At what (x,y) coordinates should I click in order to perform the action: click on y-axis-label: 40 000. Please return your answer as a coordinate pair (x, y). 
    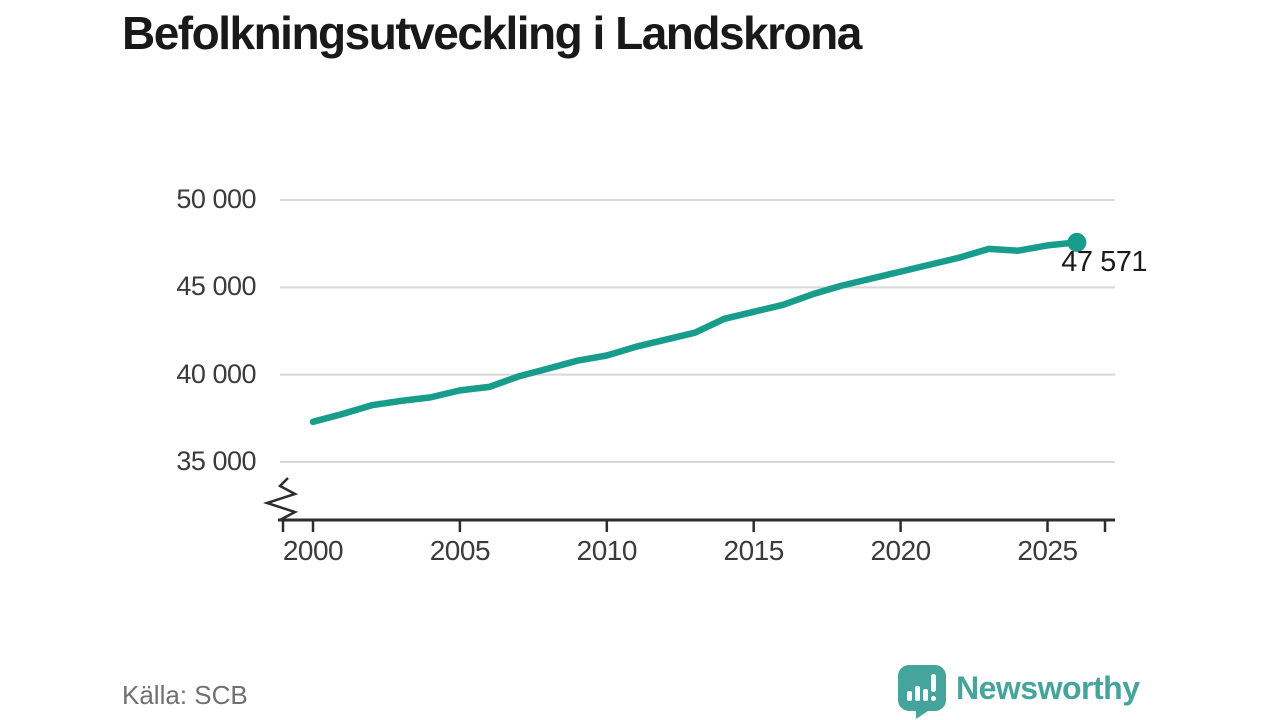
    Looking at the image, I should click on (216, 373).